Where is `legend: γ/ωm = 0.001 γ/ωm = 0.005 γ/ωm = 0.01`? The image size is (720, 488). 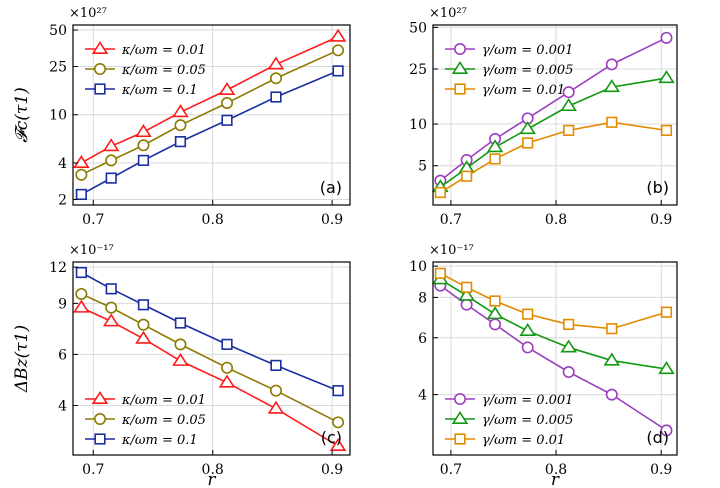 legend: γ/ωm = 0.001 γ/ωm = 0.005 γ/ωm = 0.01 is located at coordinates (509, 70).